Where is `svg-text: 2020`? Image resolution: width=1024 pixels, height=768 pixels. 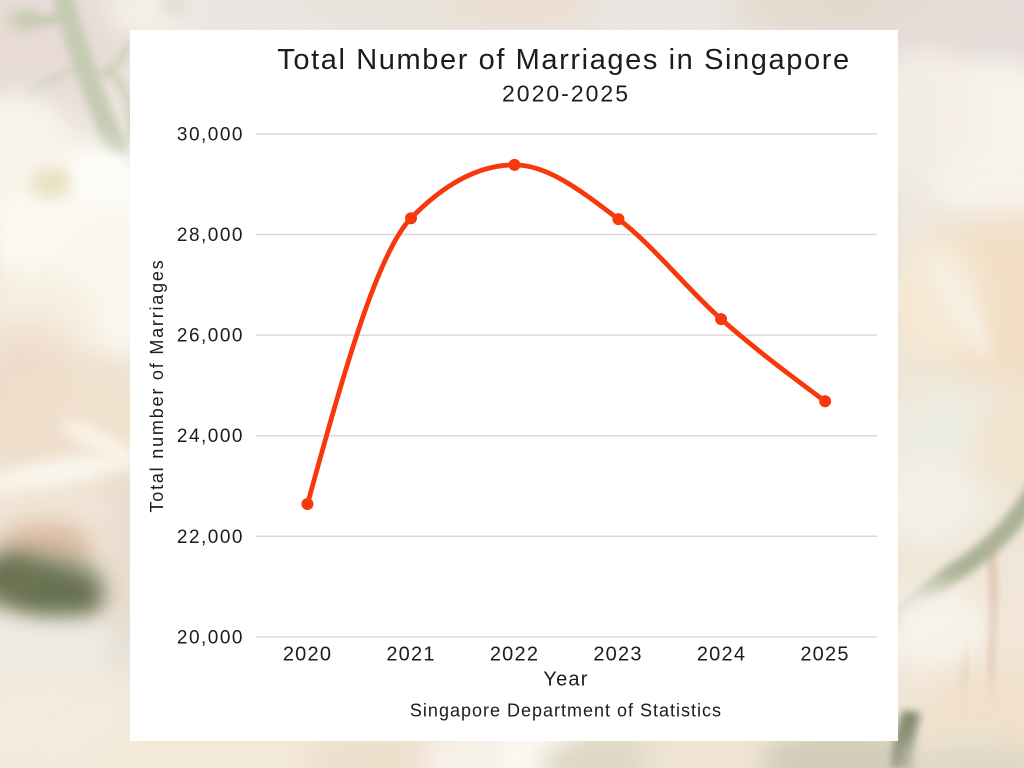 svg-text: 2020 is located at coordinates (307, 655).